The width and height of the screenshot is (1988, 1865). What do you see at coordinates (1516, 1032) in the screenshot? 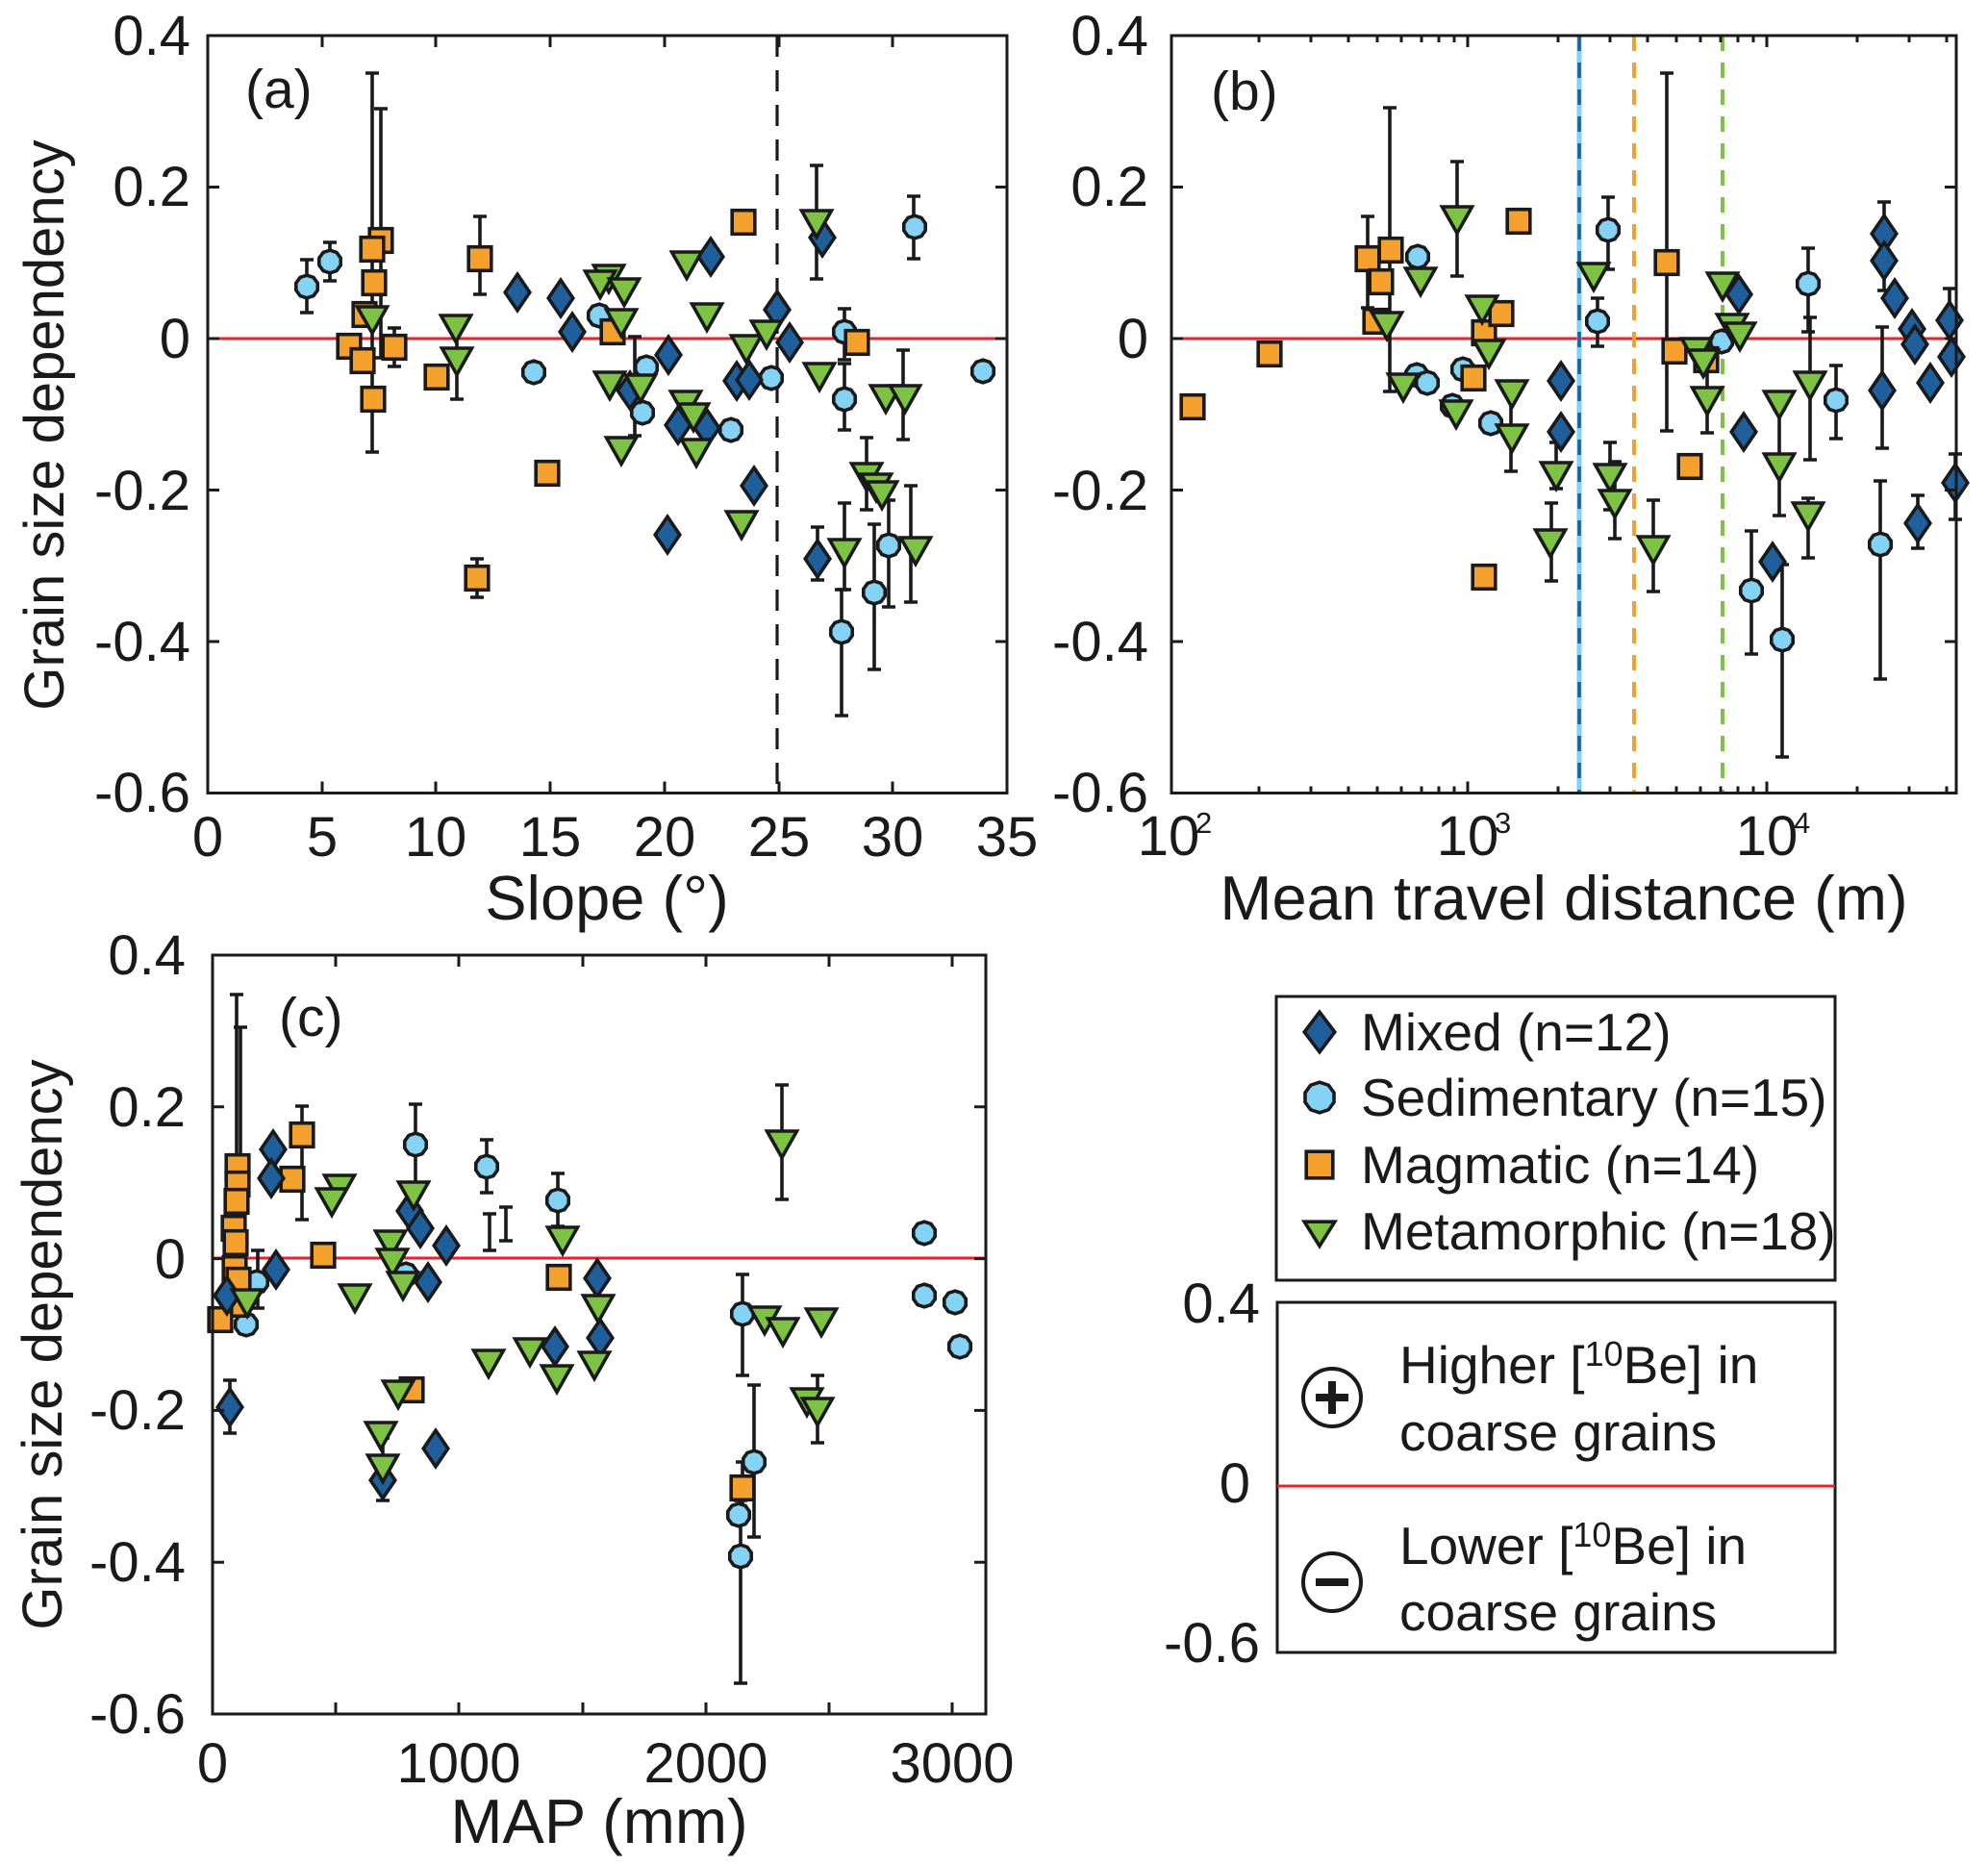
I see `svg-text: Mixed (n=12)` at bounding box center [1516, 1032].